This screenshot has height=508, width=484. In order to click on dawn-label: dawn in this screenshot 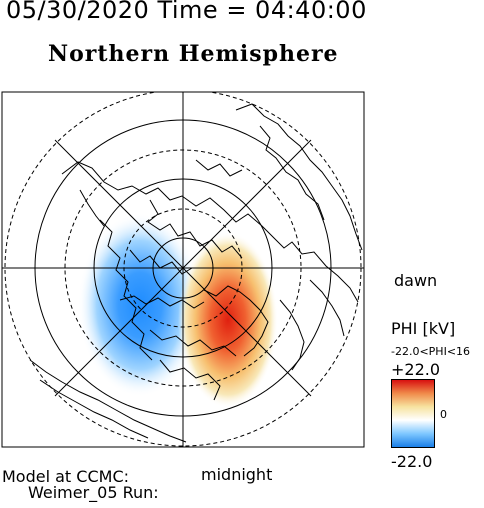, I will do `click(416, 280)`.